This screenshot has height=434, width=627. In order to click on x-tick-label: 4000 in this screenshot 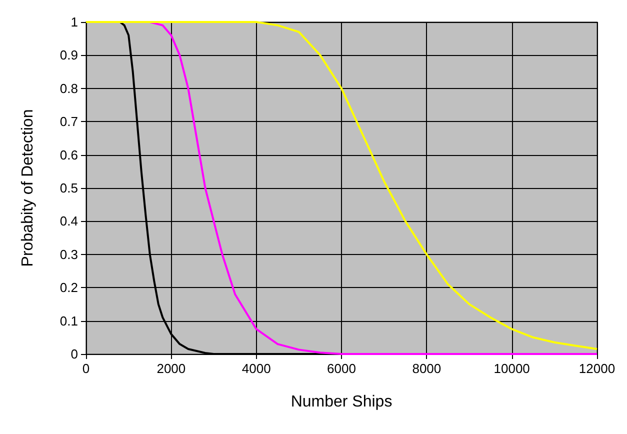, I will do `click(256, 368)`.